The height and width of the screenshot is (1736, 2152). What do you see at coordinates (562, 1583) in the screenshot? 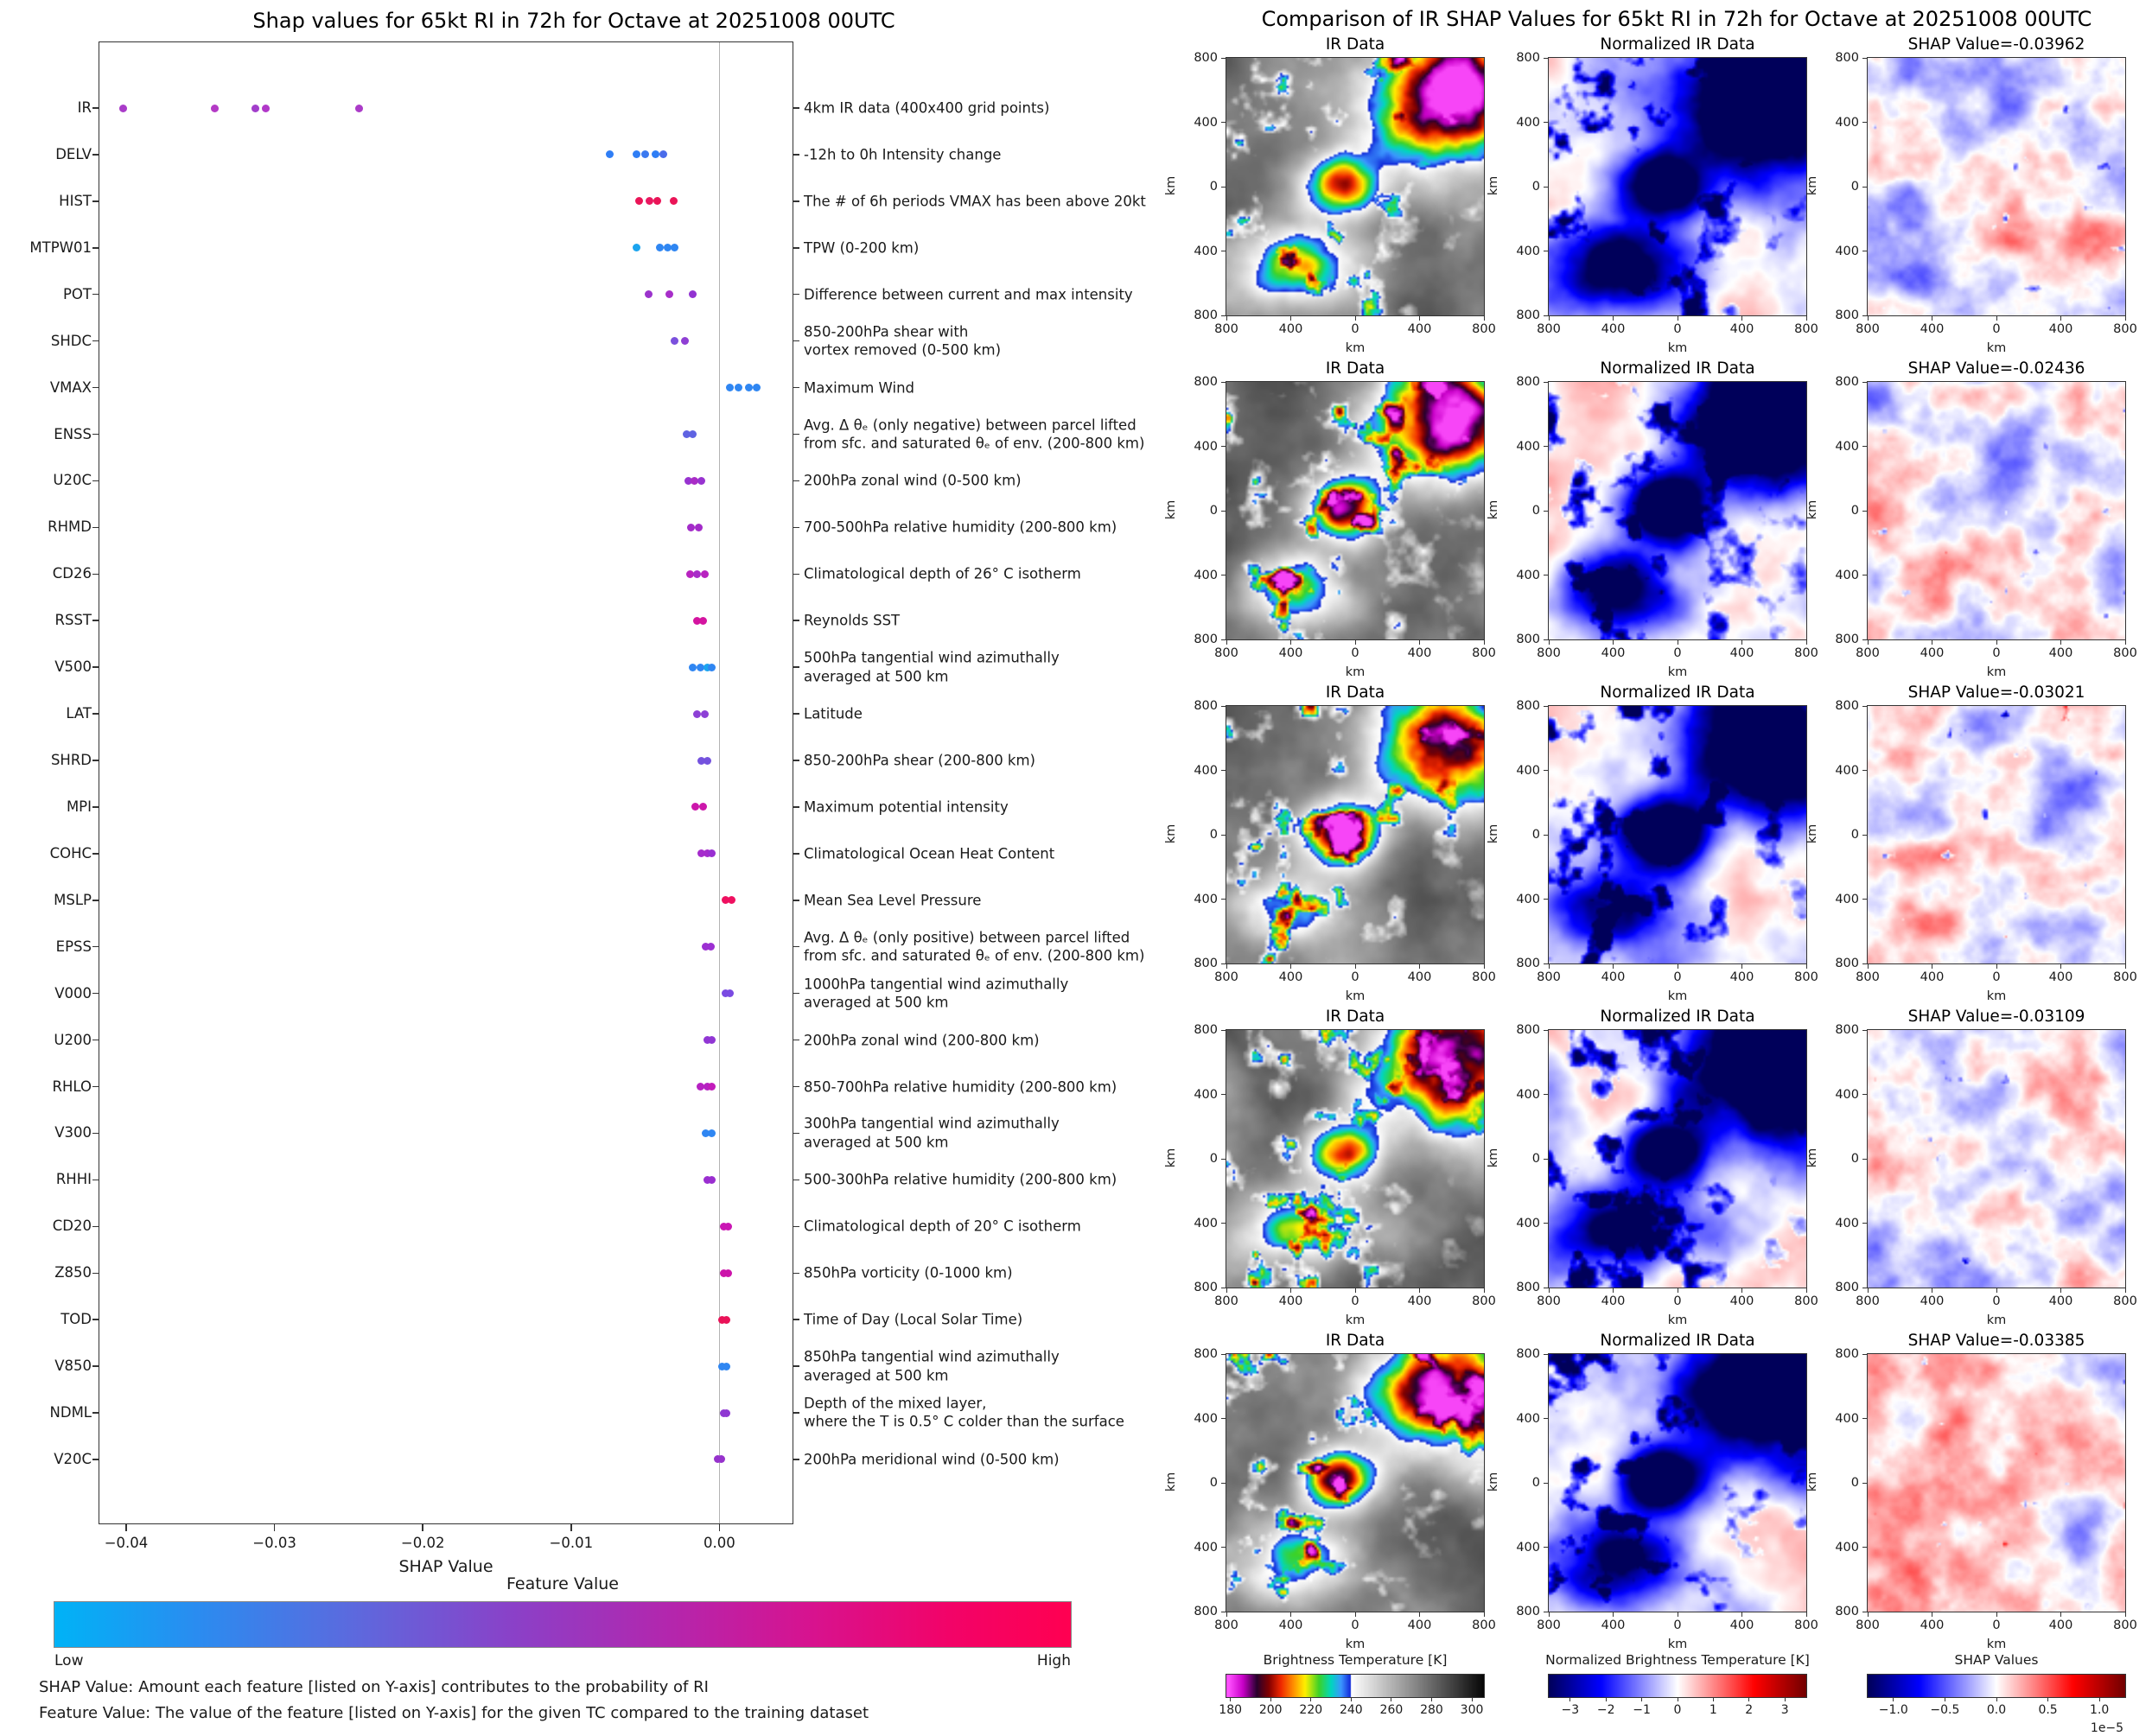
I see `feature-value-colorbar-title: Feature Value` at bounding box center [562, 1583].